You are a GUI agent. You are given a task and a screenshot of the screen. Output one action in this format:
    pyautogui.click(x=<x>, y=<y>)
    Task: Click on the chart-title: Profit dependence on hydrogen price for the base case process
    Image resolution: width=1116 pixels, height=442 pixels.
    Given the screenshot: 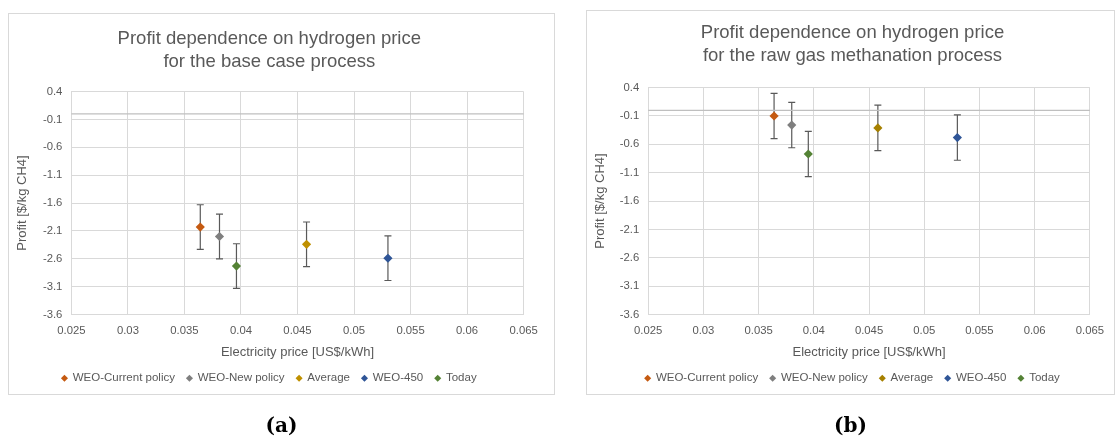 What is the action you would take?
    pyautogui.click(x=269, y=49)
    